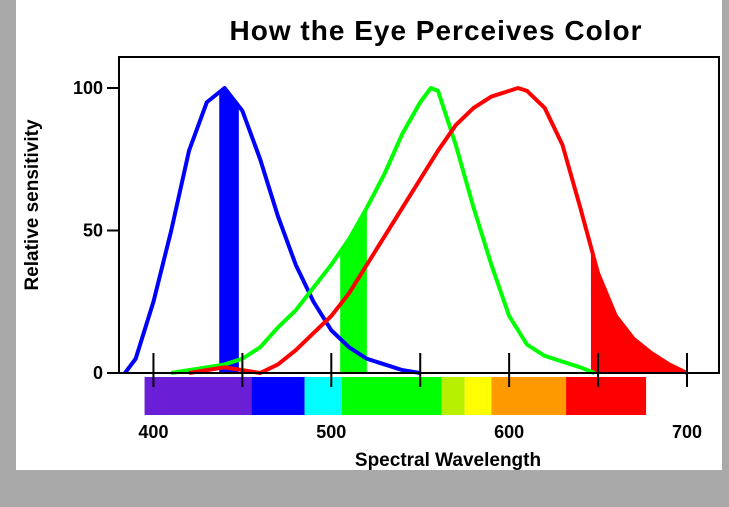 This screenshot has width=729, height=507. What do you see at coordinates (88, 88) in the screenshot?
I see `y-tick-label: 100` at bounding box center [88, 88].